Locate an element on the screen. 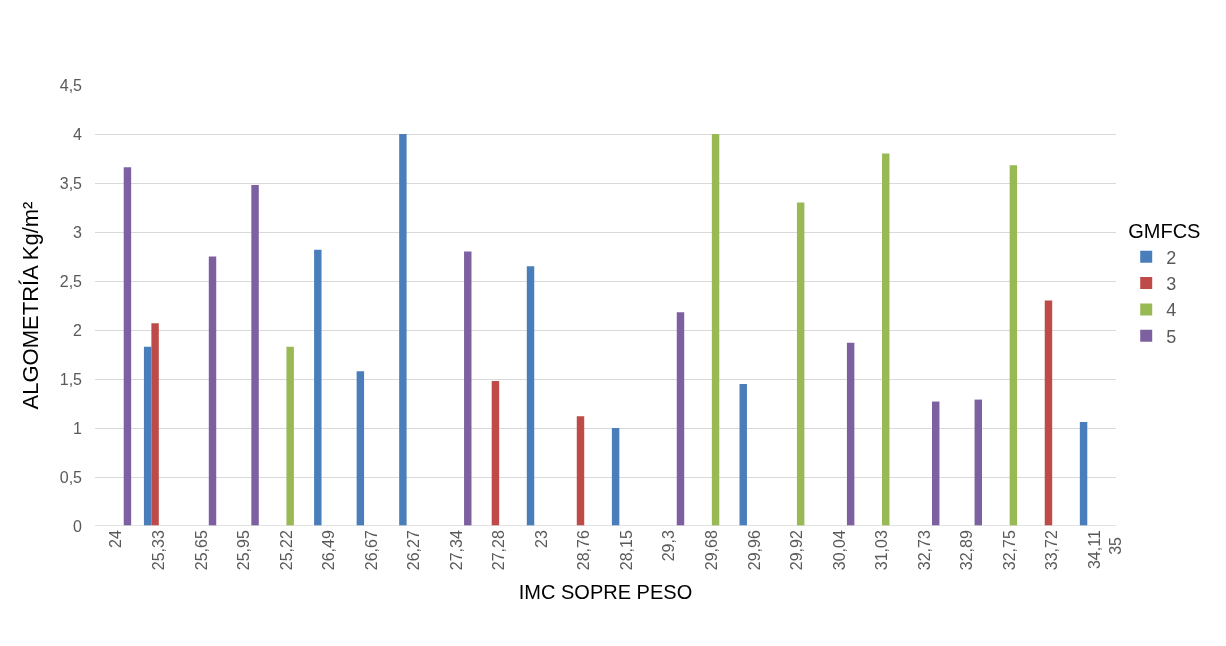  x-tick-label: 31,03 is located at coordinates (882, 550).